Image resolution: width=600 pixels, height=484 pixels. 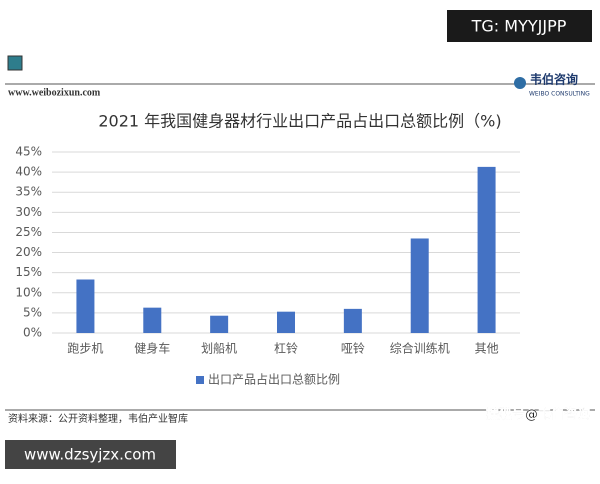 I want to click on tag-box, so click(x=519, y=26).